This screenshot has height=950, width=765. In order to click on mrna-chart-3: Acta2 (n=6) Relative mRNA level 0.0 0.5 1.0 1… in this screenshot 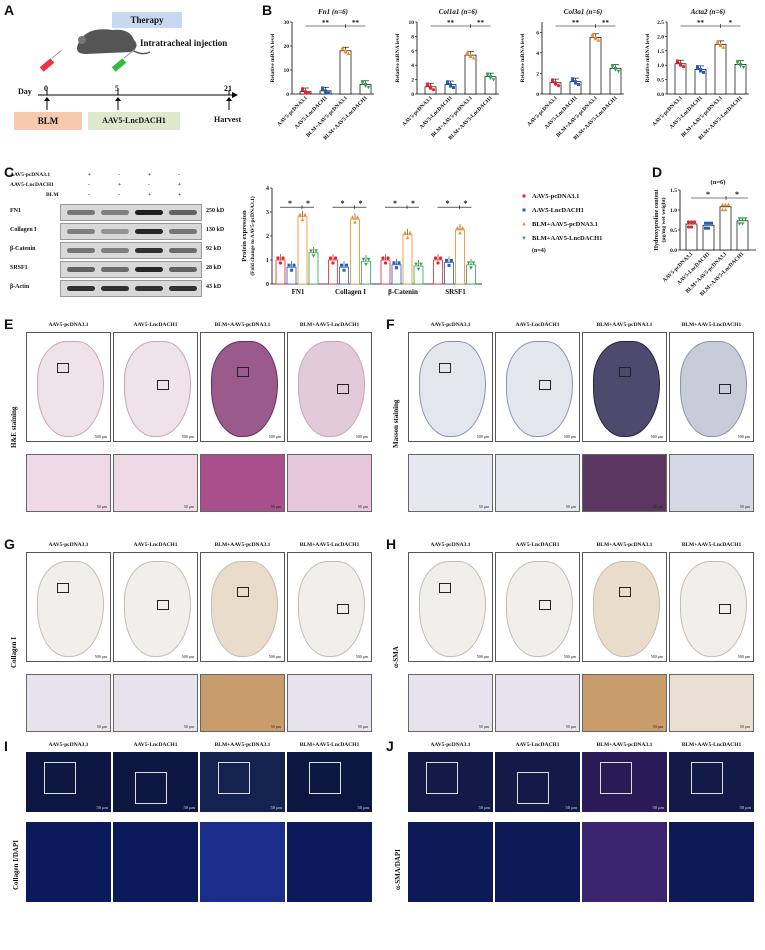, I will do `click(697, 75)`.